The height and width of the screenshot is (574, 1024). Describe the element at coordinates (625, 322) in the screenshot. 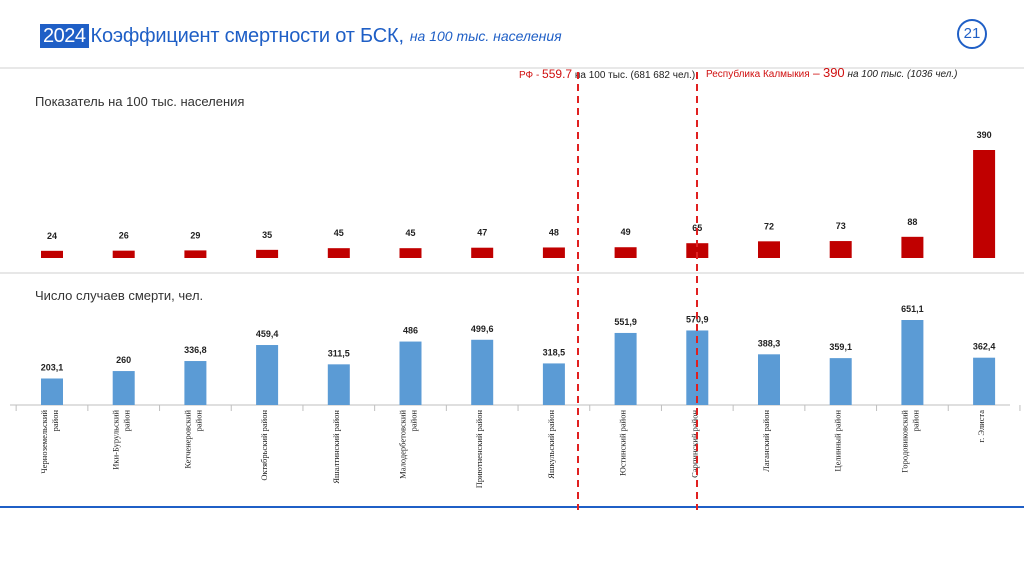

I see `bottom-bar-label-8: 551,9` at that location.